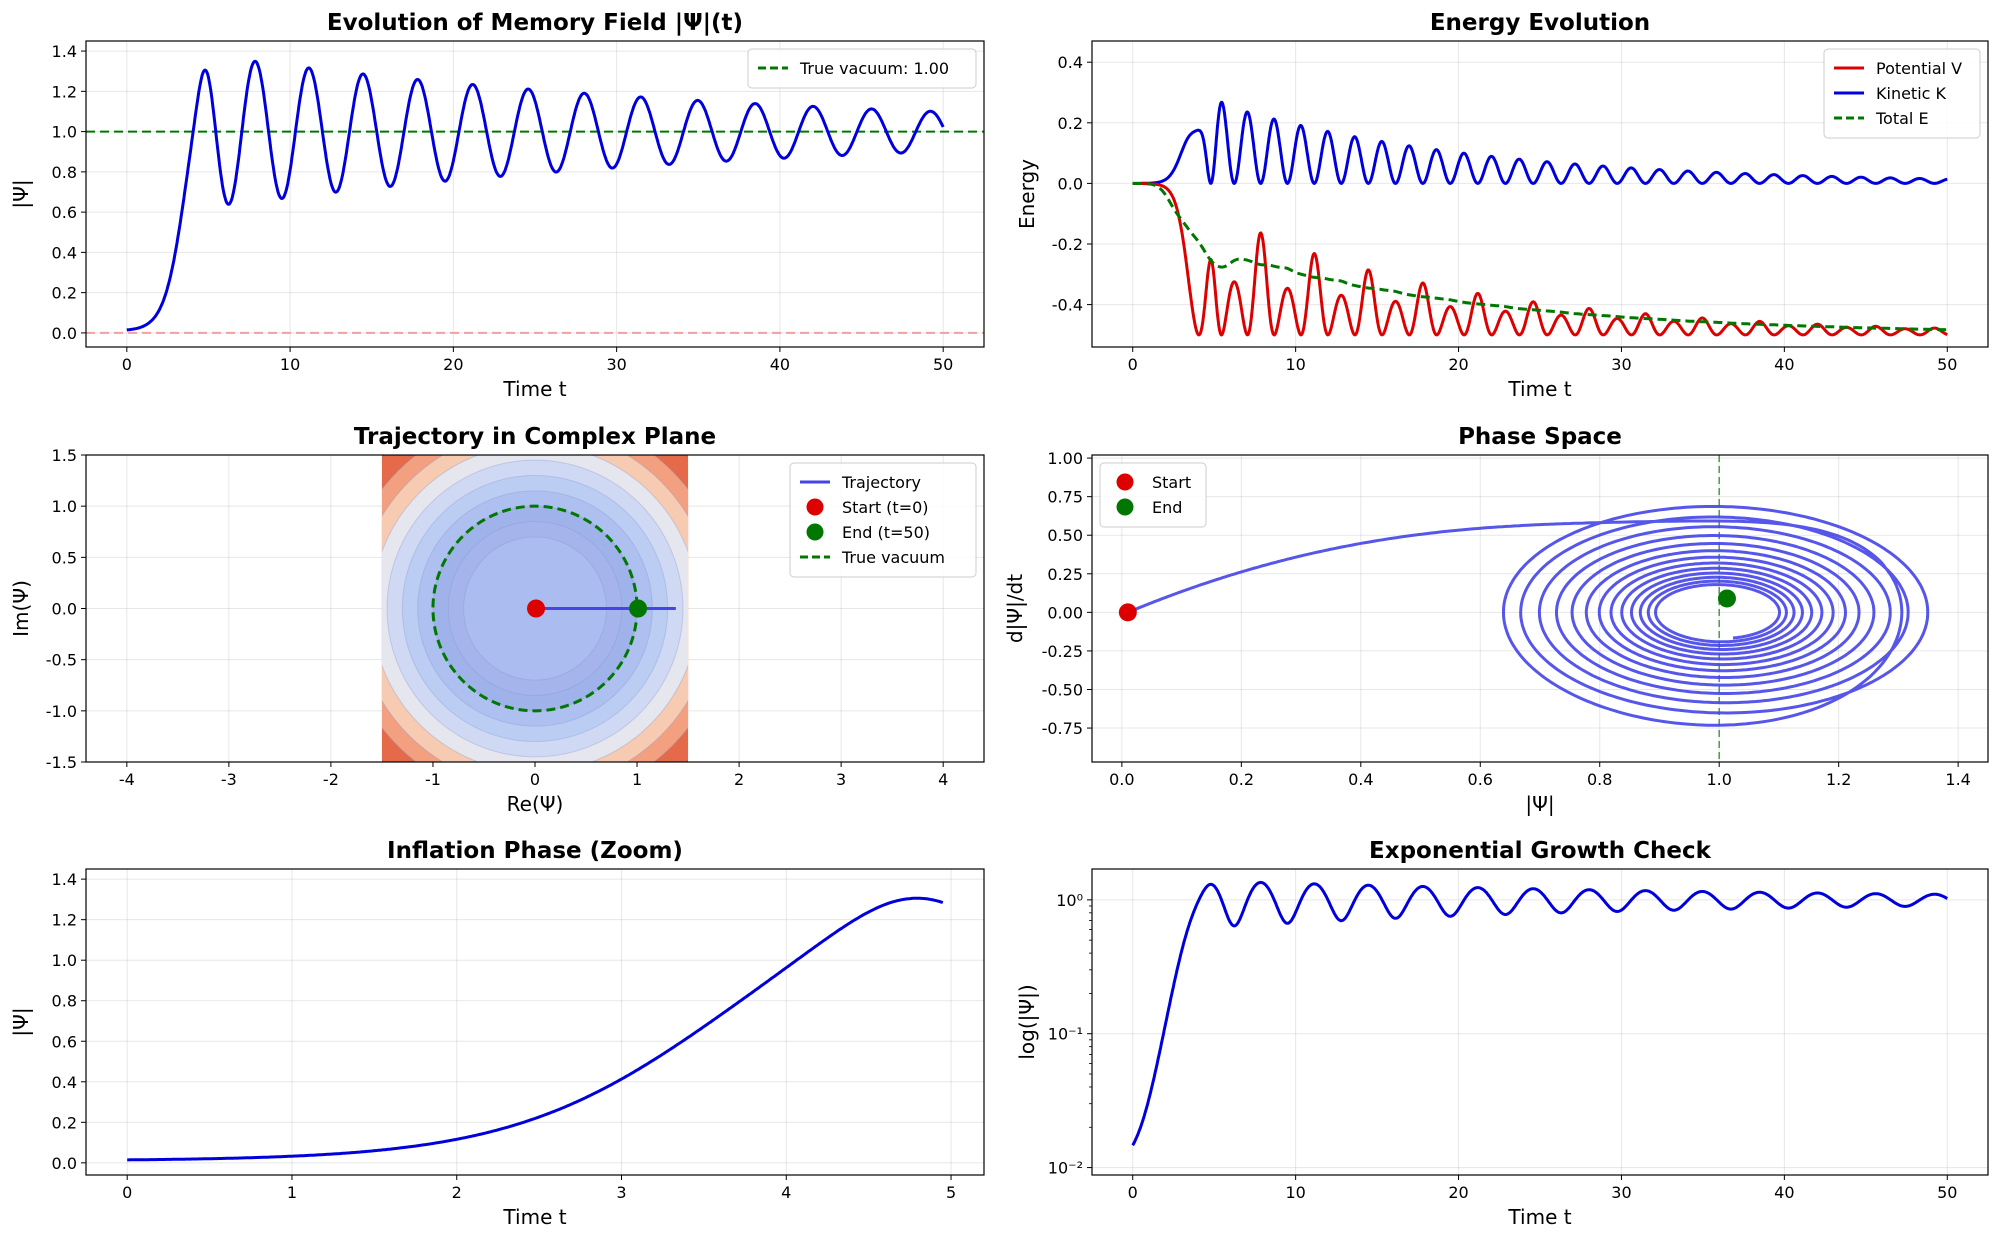 This screenshot has height=1242, width=2000. Describe the element at coordinates (1065, 1168) in the screenshot. I see `y-tick-label: 10⁻²` at that location.